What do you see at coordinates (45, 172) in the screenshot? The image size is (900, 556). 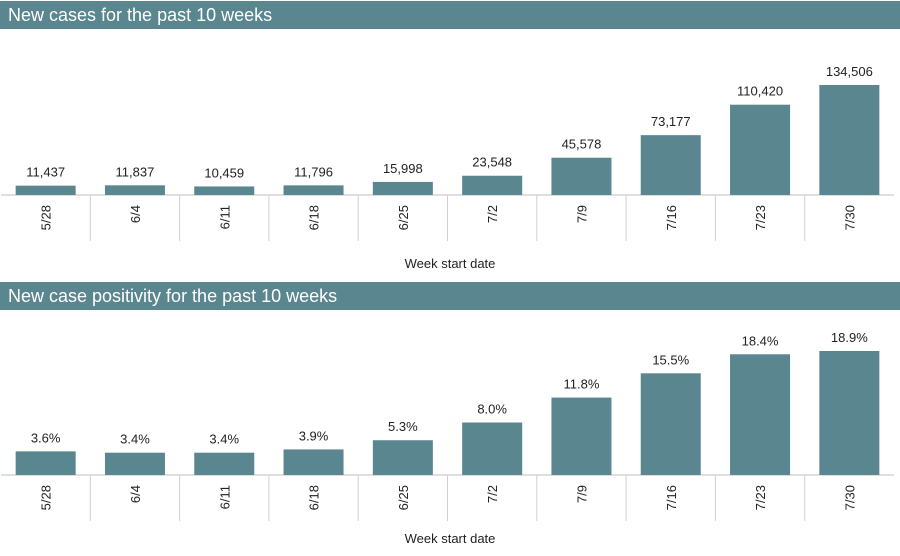 I see `cases-value-label-5-28: 11,437` at bounding box center [45, 172].